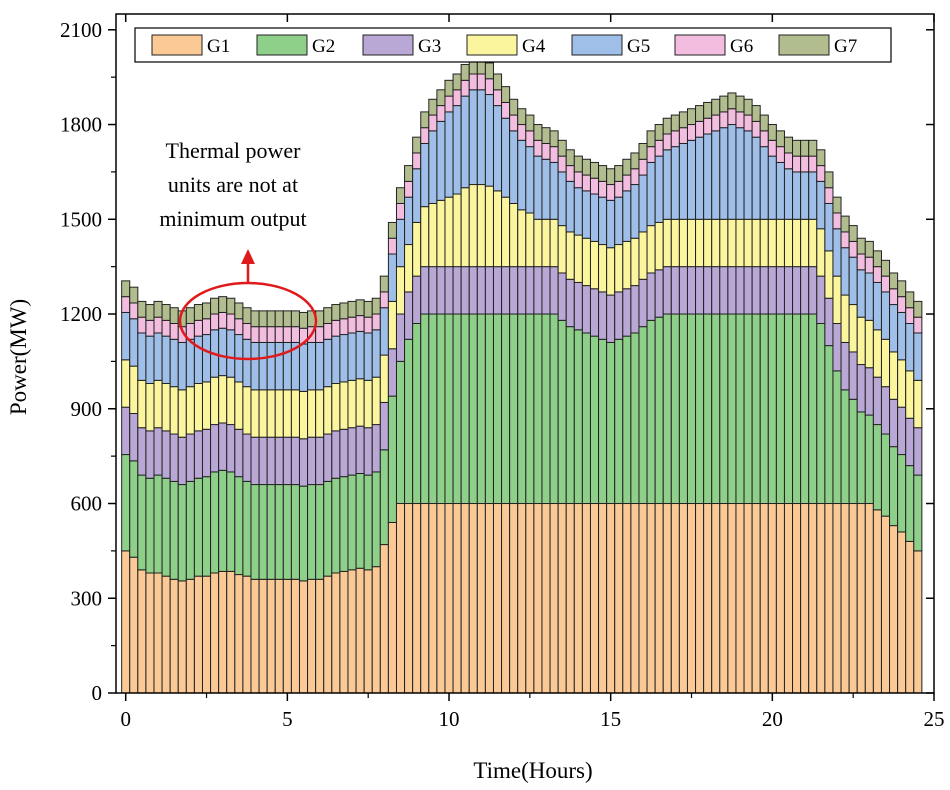 The image size is (950, 790). I want to click on x-tick-label: 5, so click(287, 719).